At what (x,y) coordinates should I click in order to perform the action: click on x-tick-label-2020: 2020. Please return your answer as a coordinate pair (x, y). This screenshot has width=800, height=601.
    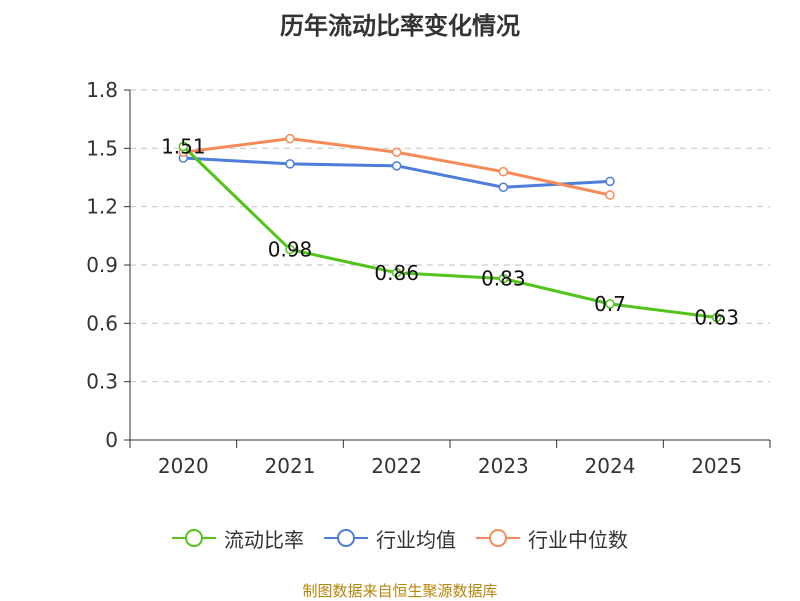
    Looking at the image, I should click on (183, 466).